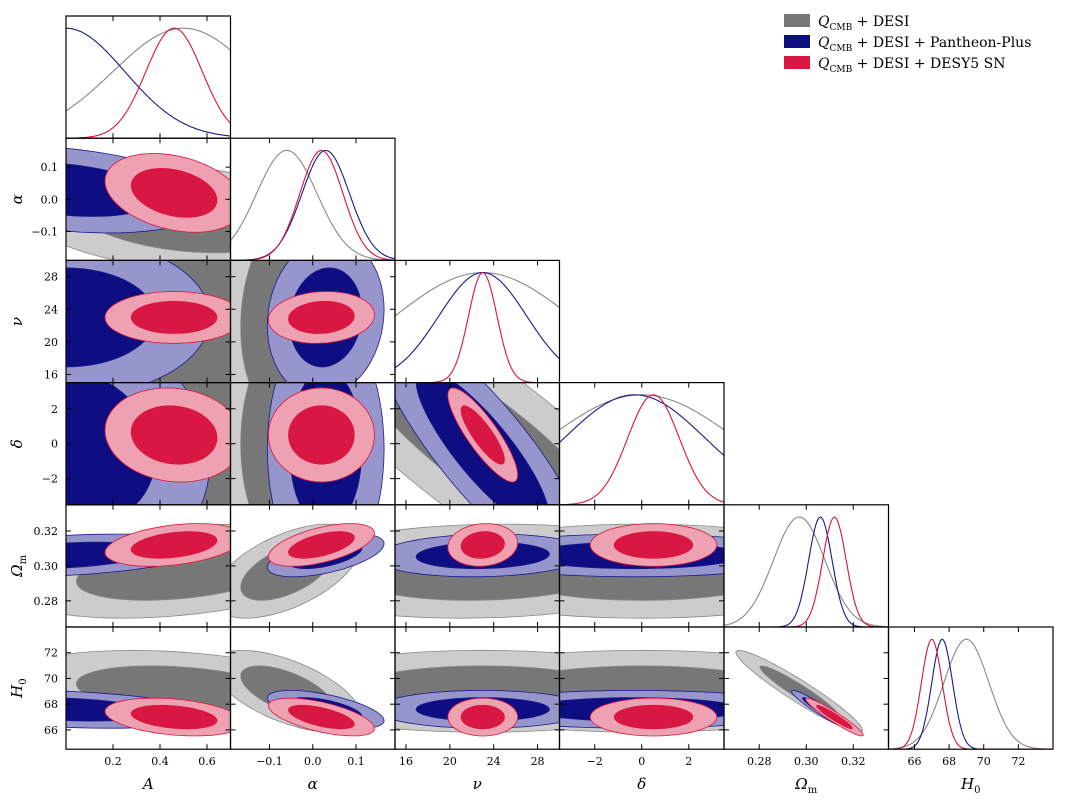  I want to click on y-tick-label-h0: 66, so click(51, 730).